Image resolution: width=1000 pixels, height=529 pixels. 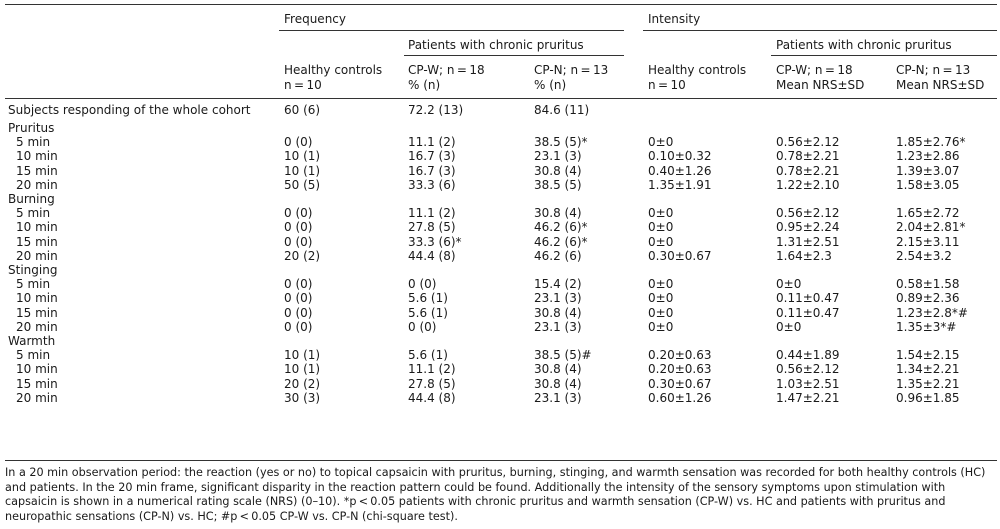 What do you see at coordinates (432, 170) in the screenshot?
I see `cell-freq-cpw: 16.7 (3)` at bounding box center [432, 170].